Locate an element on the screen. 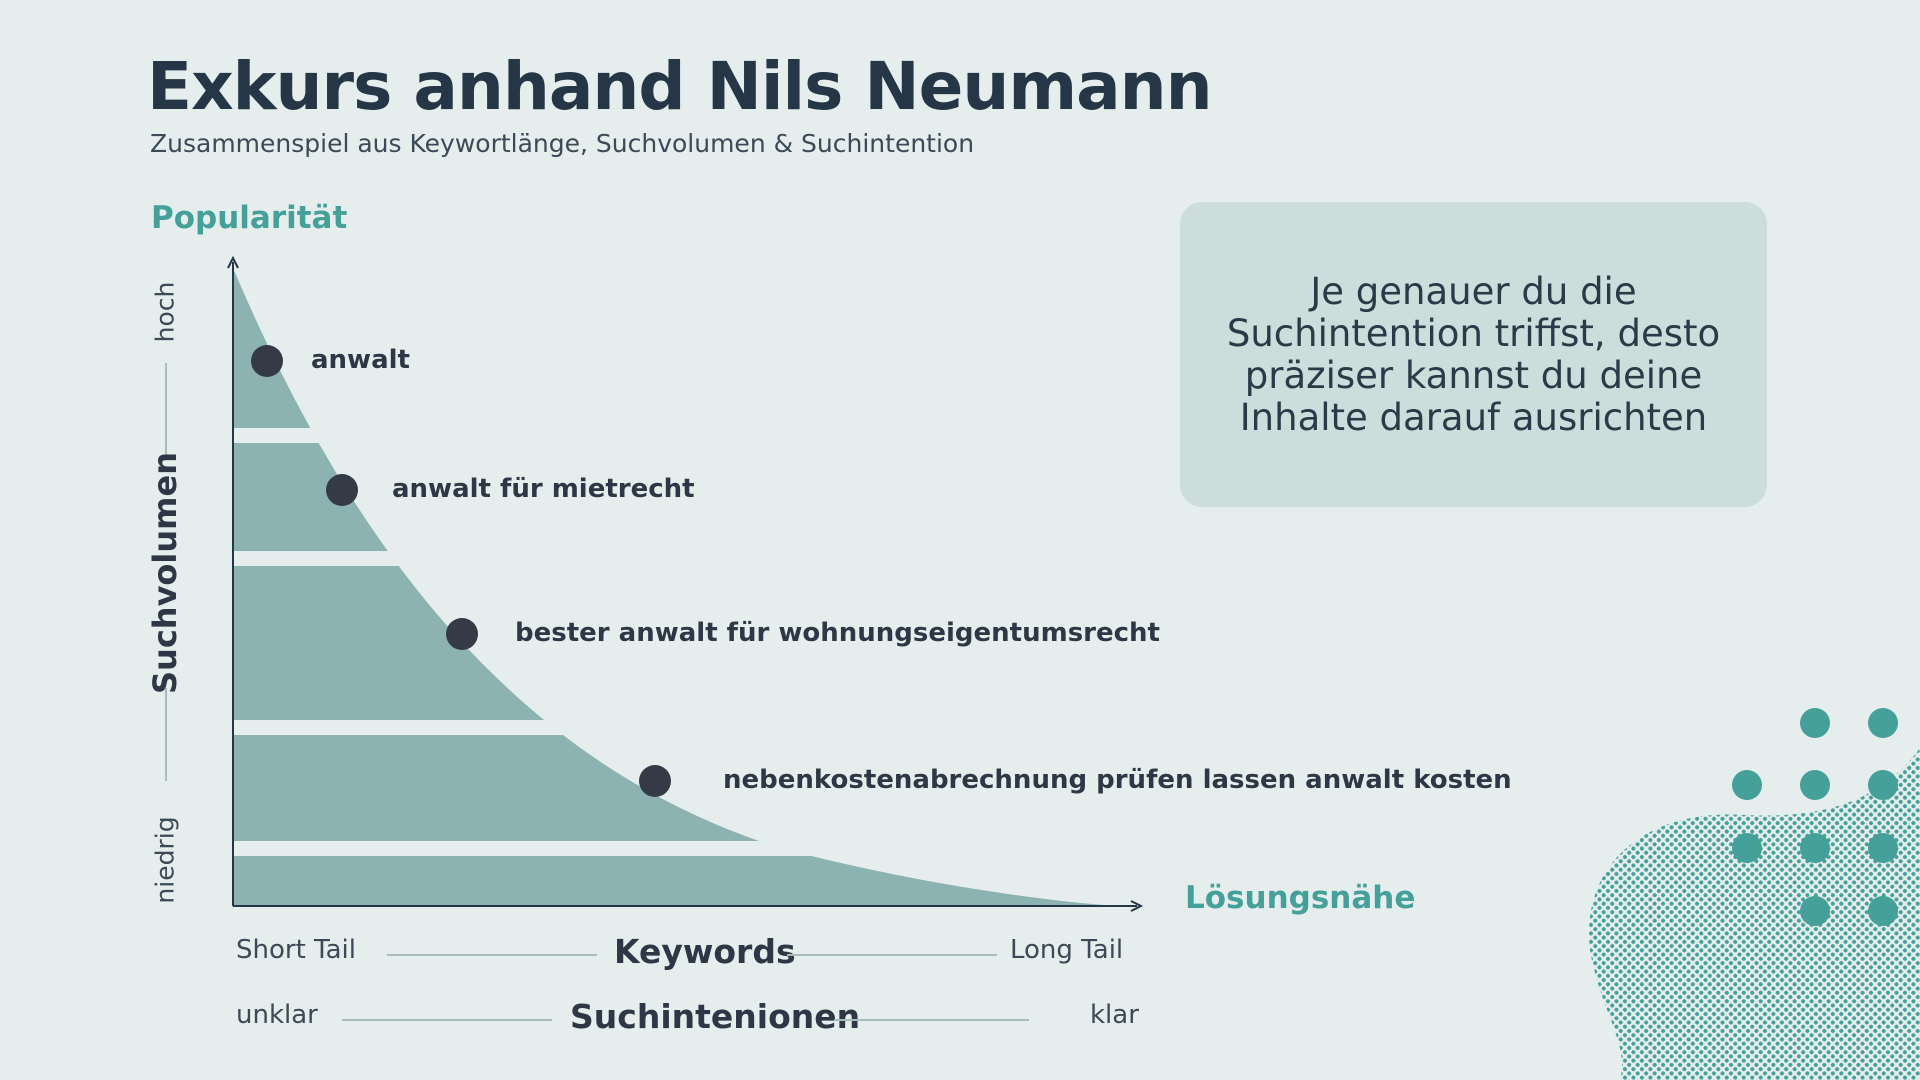  intent-scale-line-right is located at coordinates (931, 1020).